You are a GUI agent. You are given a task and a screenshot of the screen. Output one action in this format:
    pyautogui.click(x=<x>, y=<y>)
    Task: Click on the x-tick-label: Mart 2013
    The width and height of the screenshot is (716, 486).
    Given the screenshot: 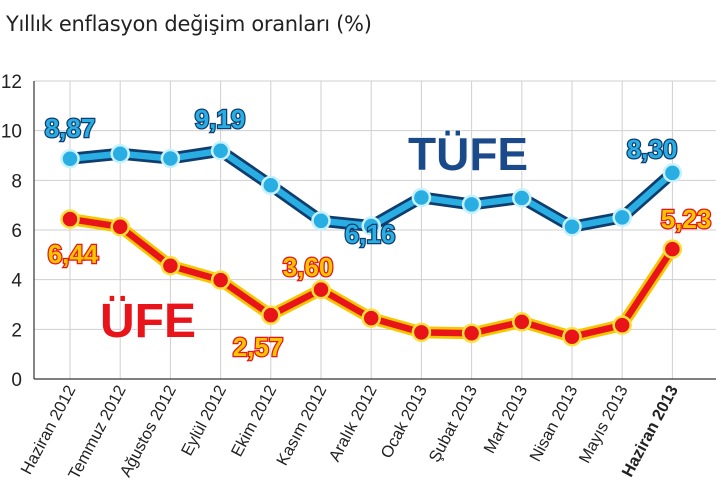 What is the action you would take?
    pyautogui.click(x=506, y=419)
    